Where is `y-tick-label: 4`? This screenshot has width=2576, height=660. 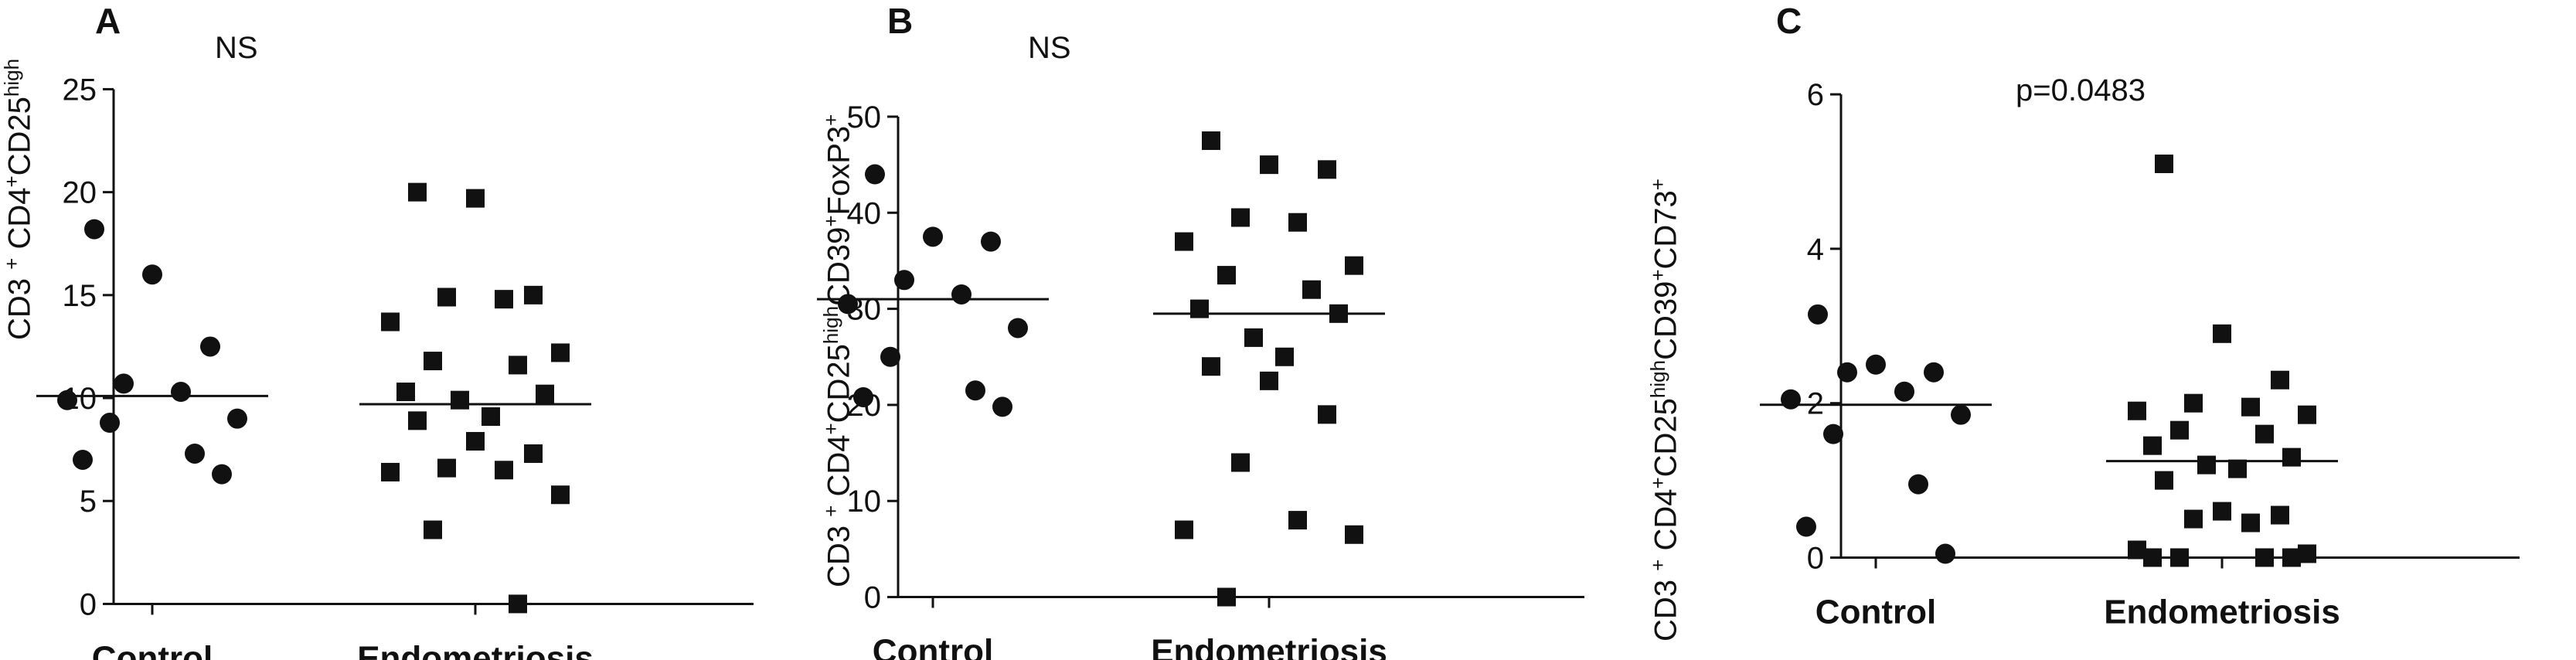
y-tick-label: 4 is located at coordinates (1815, 250).